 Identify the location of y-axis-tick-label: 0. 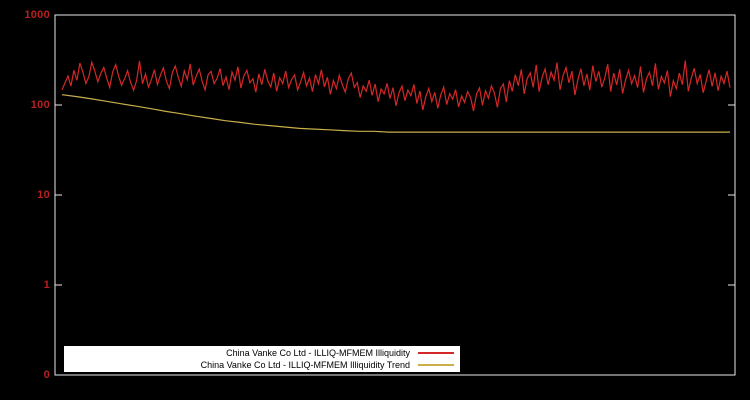
(46, 375).